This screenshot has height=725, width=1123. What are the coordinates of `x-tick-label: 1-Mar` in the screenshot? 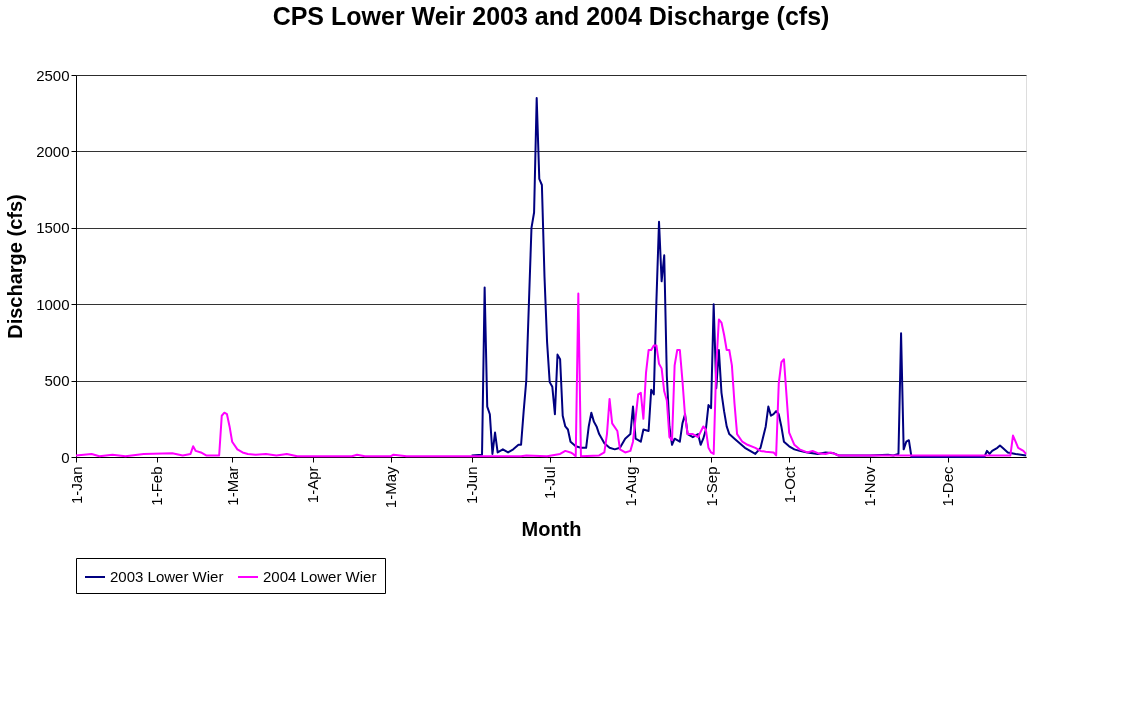 It's located at (232, 486).